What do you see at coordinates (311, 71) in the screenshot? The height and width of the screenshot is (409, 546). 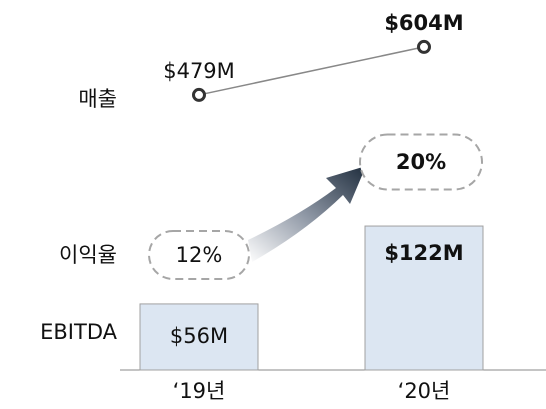 I see `revenue-line` at bounding box center [311, 71].